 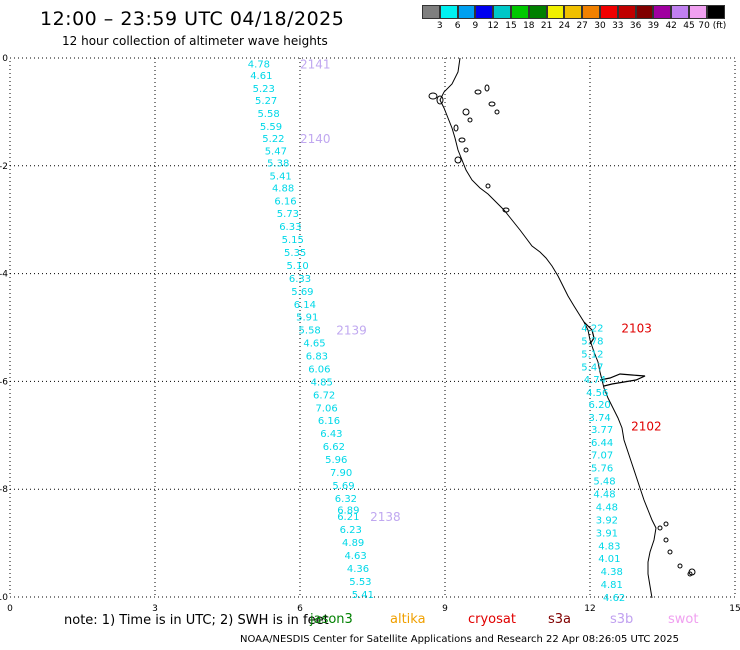 What do you see at coordinates (363, 595) in the screenshot?
I see `wave-height-value: 5.41` at bounding box center [363, 595].